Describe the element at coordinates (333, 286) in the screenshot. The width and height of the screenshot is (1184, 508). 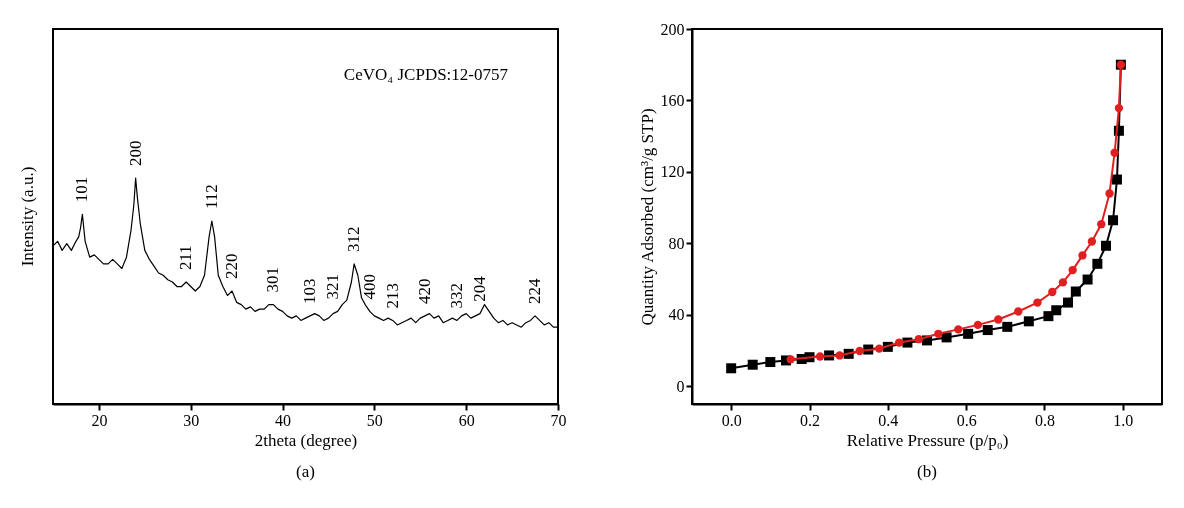
I see `annotation: 321` at that location.